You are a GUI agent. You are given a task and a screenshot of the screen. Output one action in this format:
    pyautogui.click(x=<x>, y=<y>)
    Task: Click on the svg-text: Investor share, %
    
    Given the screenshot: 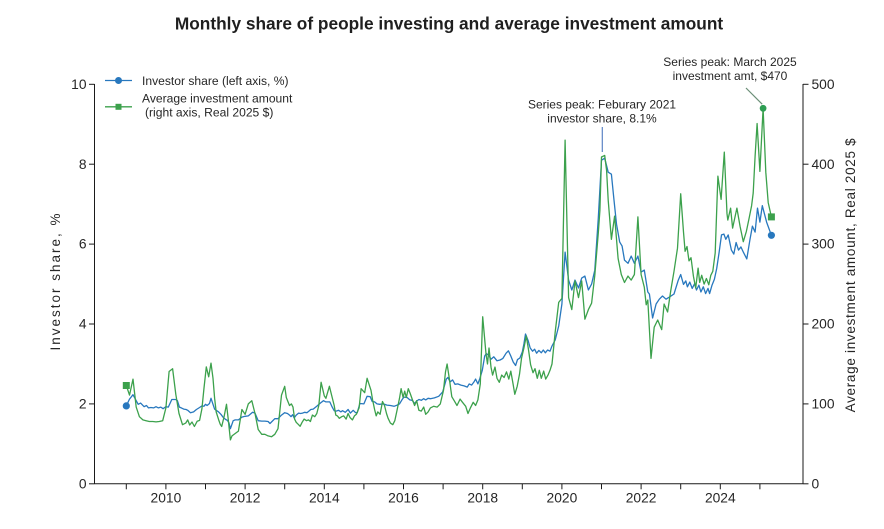 What is the action you would take?
    pyautogui.click(x=55, y=280)
    